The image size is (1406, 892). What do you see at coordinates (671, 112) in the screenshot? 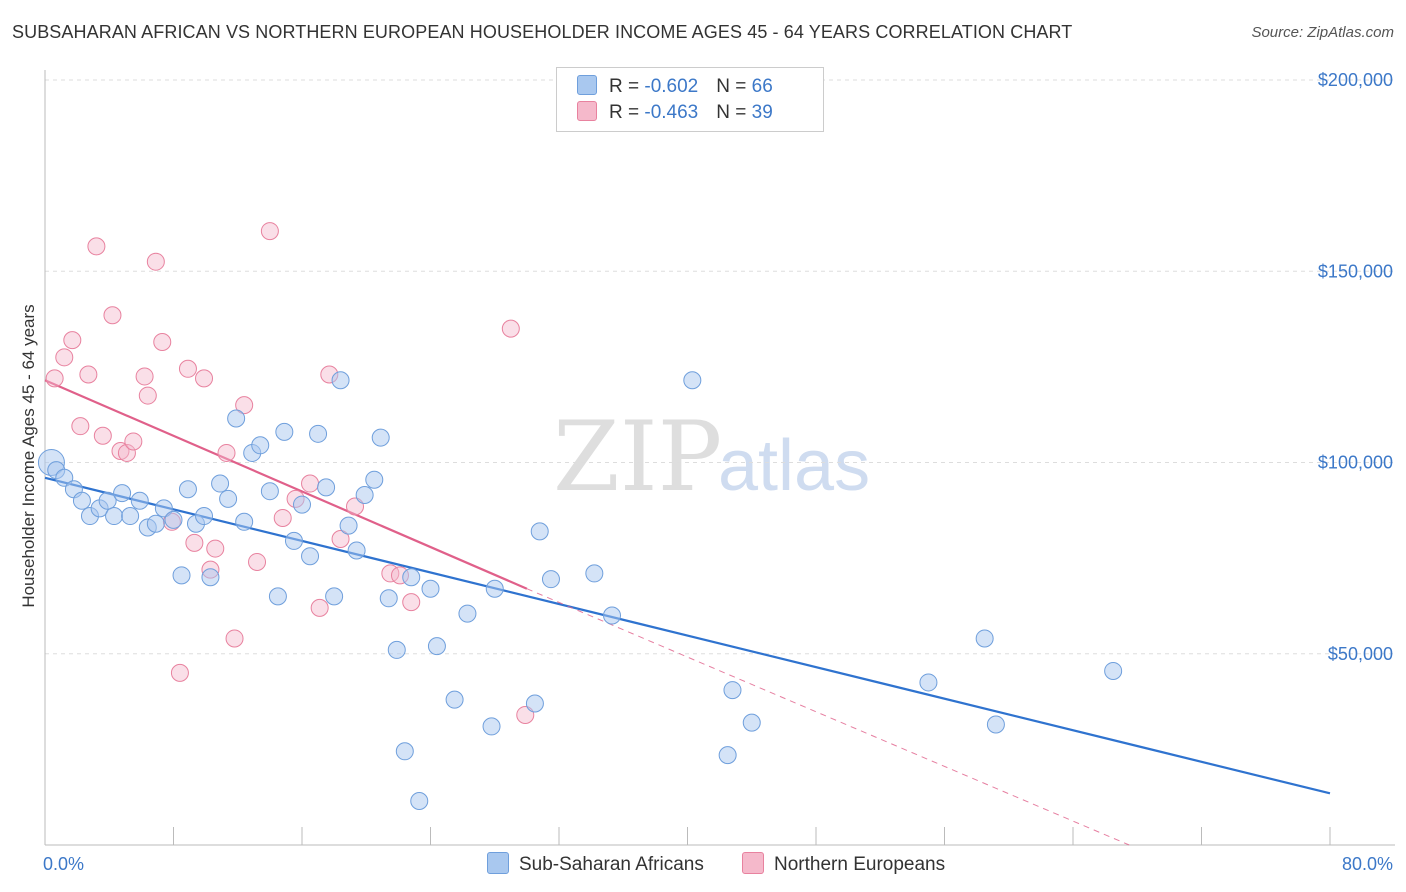
I see `legend-r-value: -0.463` at bounding box center [671, 112].